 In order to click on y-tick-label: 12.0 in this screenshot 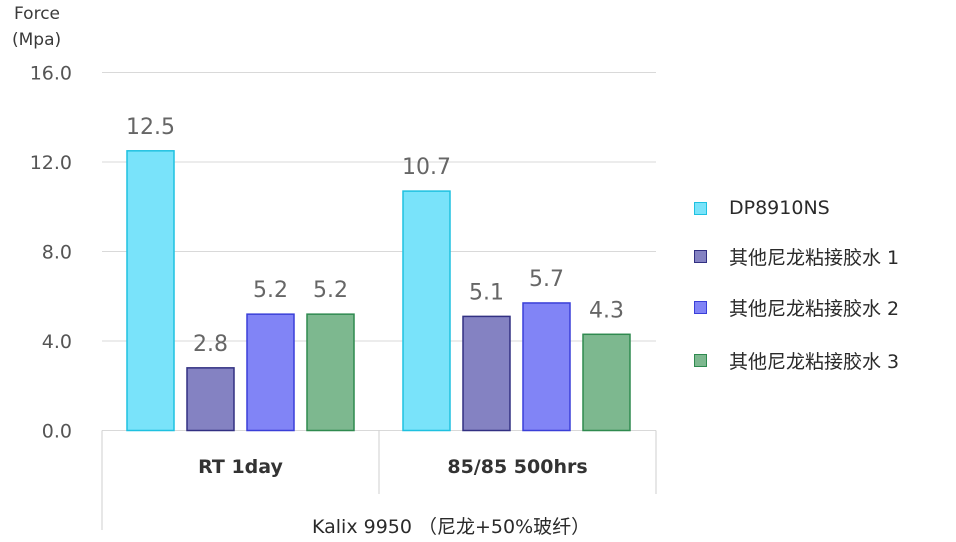, I will do `click(51, 163)`.